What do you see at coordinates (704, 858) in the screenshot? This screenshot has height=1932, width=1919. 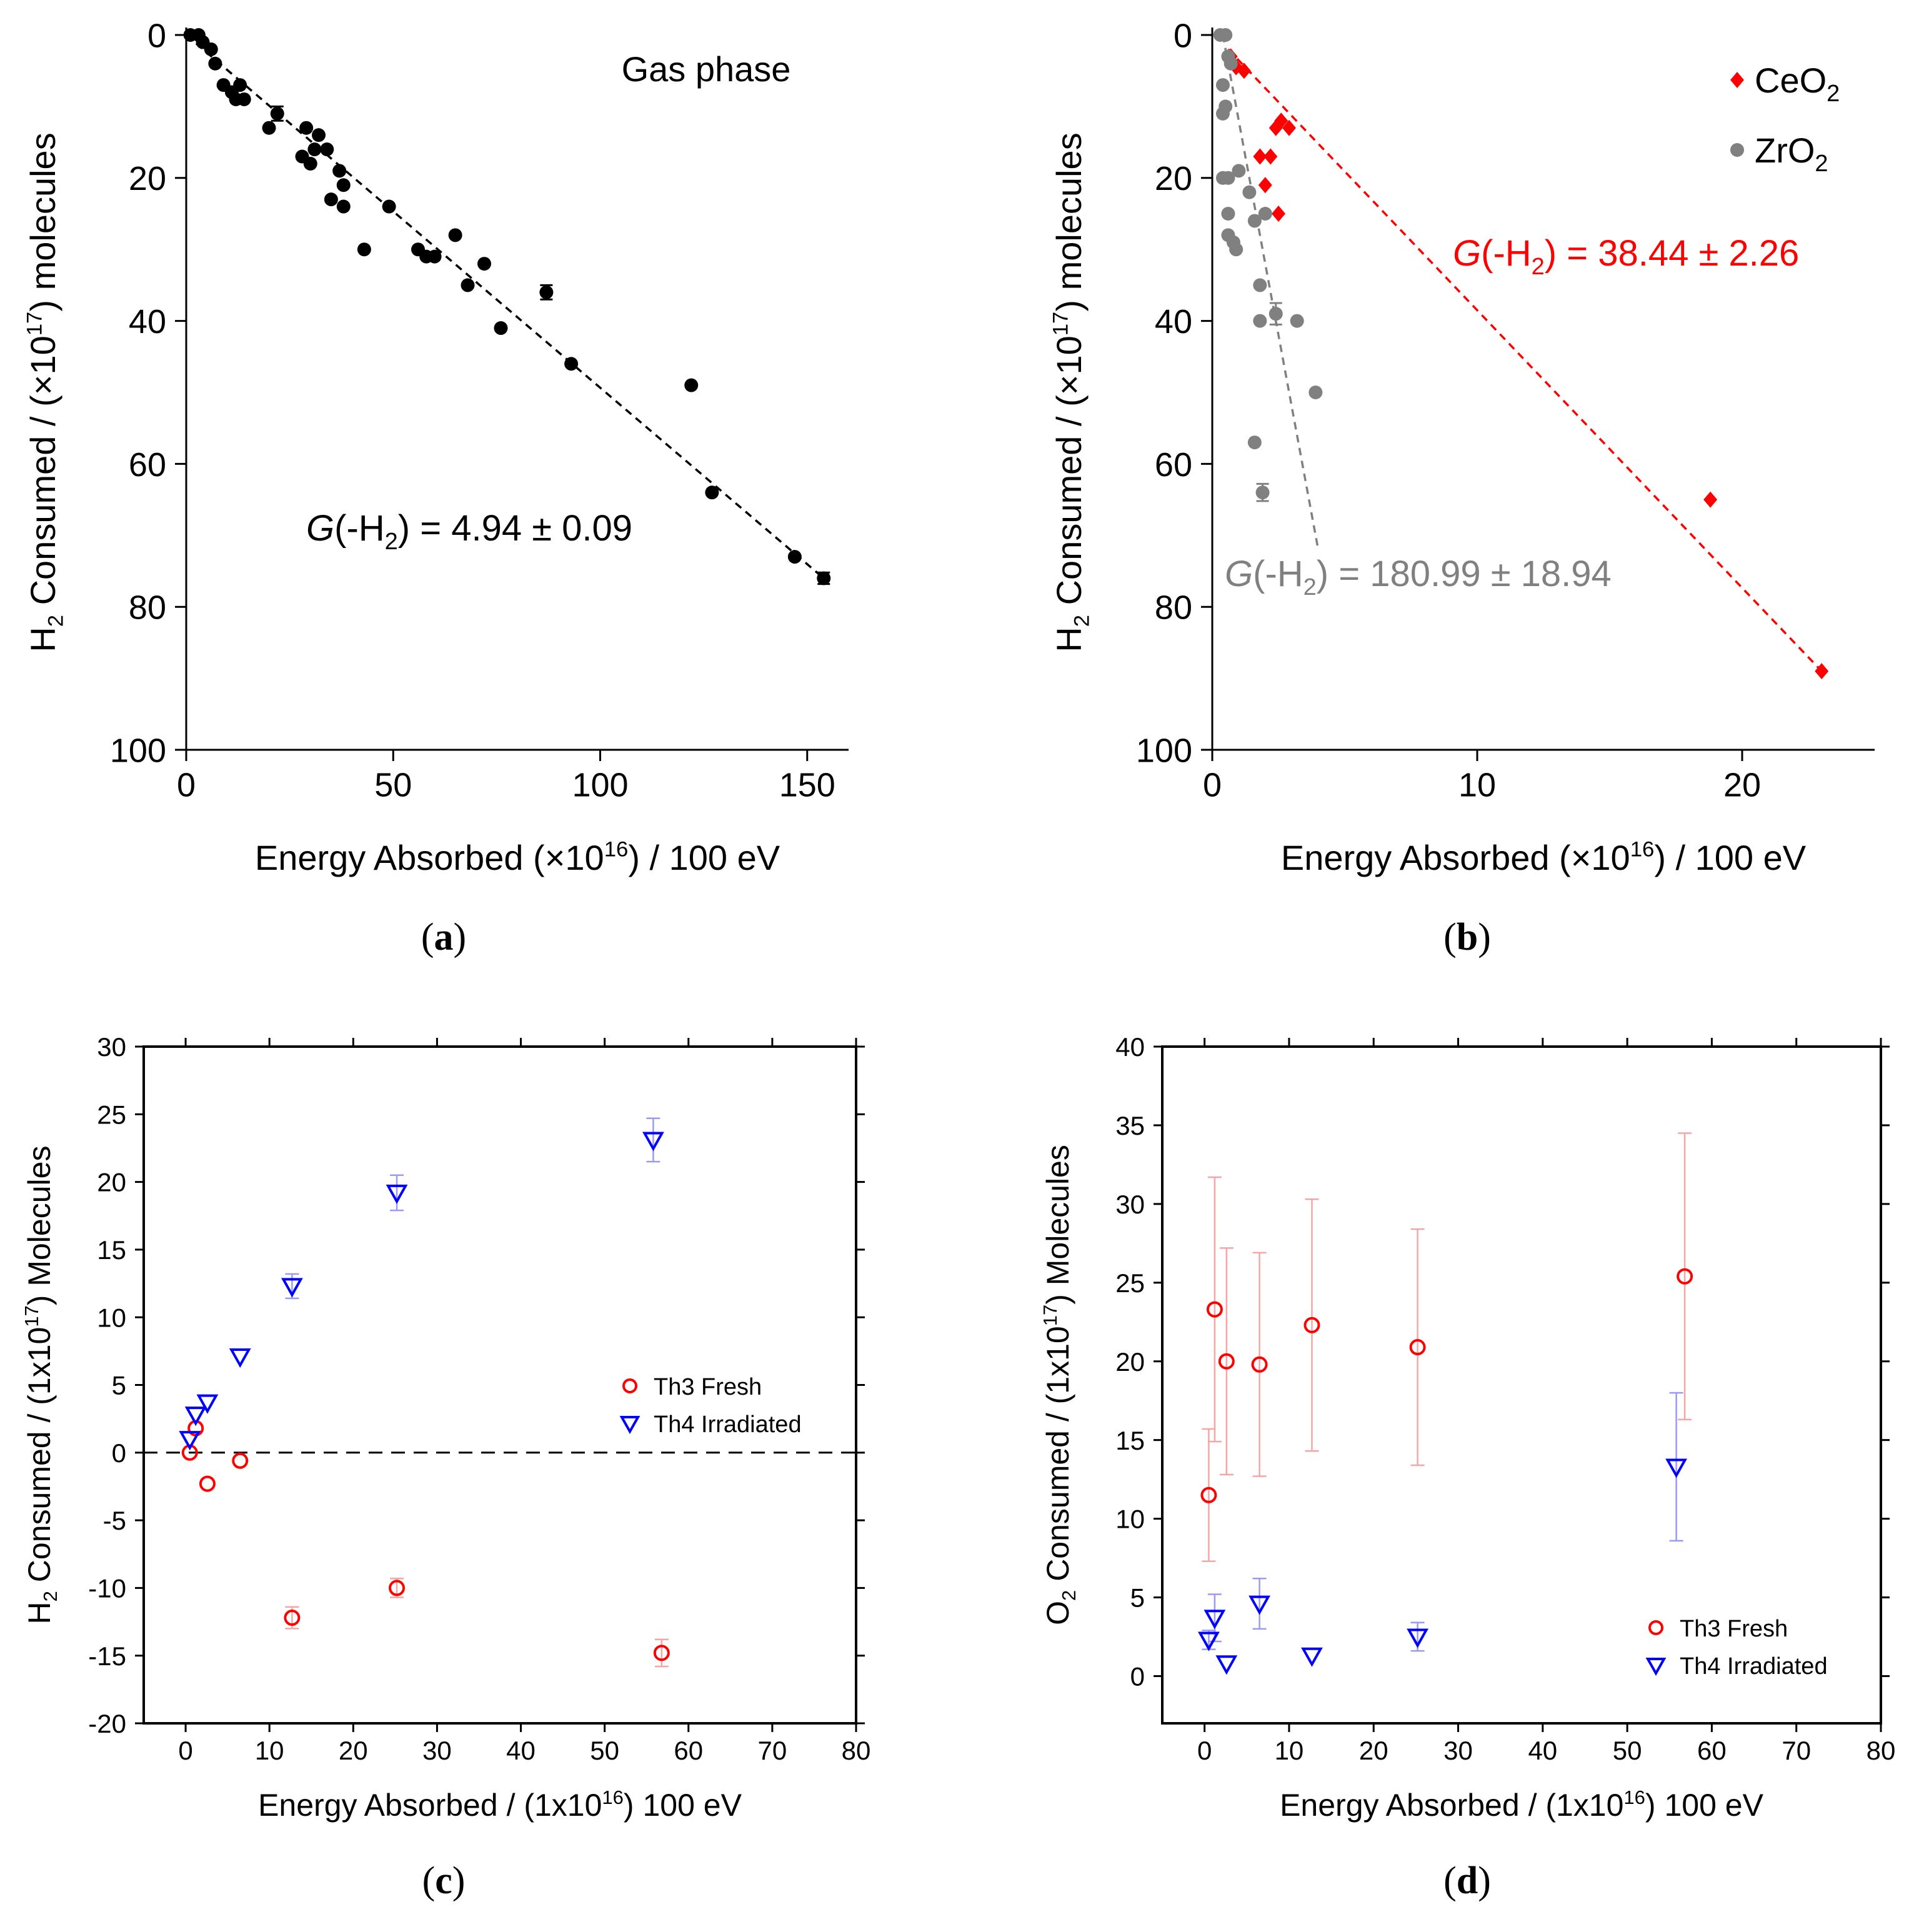 I see `x-axis-label-text: ) / 100 eV` at bounding box center [704, 858].